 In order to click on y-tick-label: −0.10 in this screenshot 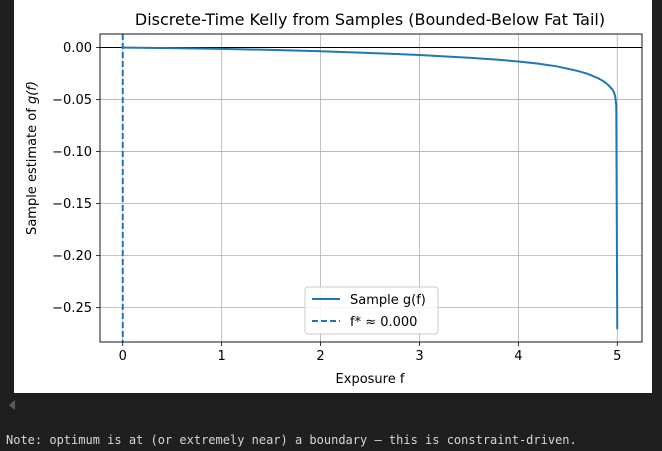, I will do `click(72, 152)`.